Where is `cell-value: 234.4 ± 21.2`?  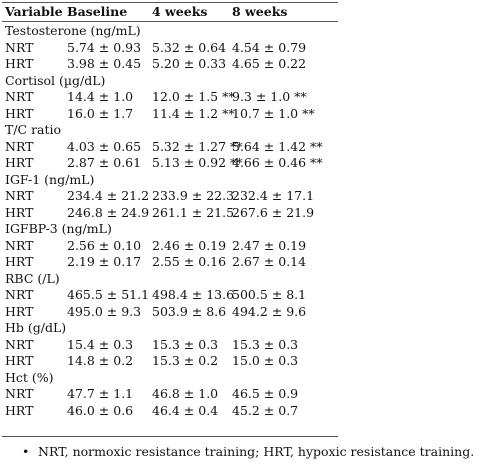 cell-value: 234.4 ± 21.2 is located at coordinates (108, 195).